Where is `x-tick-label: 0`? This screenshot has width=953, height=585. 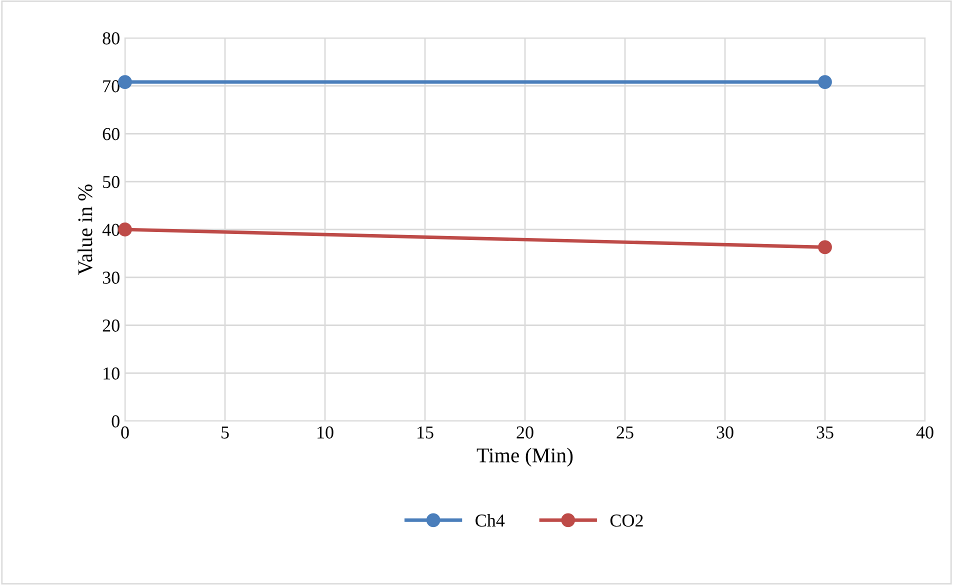 x-tick-label: 0 is located at coordinates (125, 432).